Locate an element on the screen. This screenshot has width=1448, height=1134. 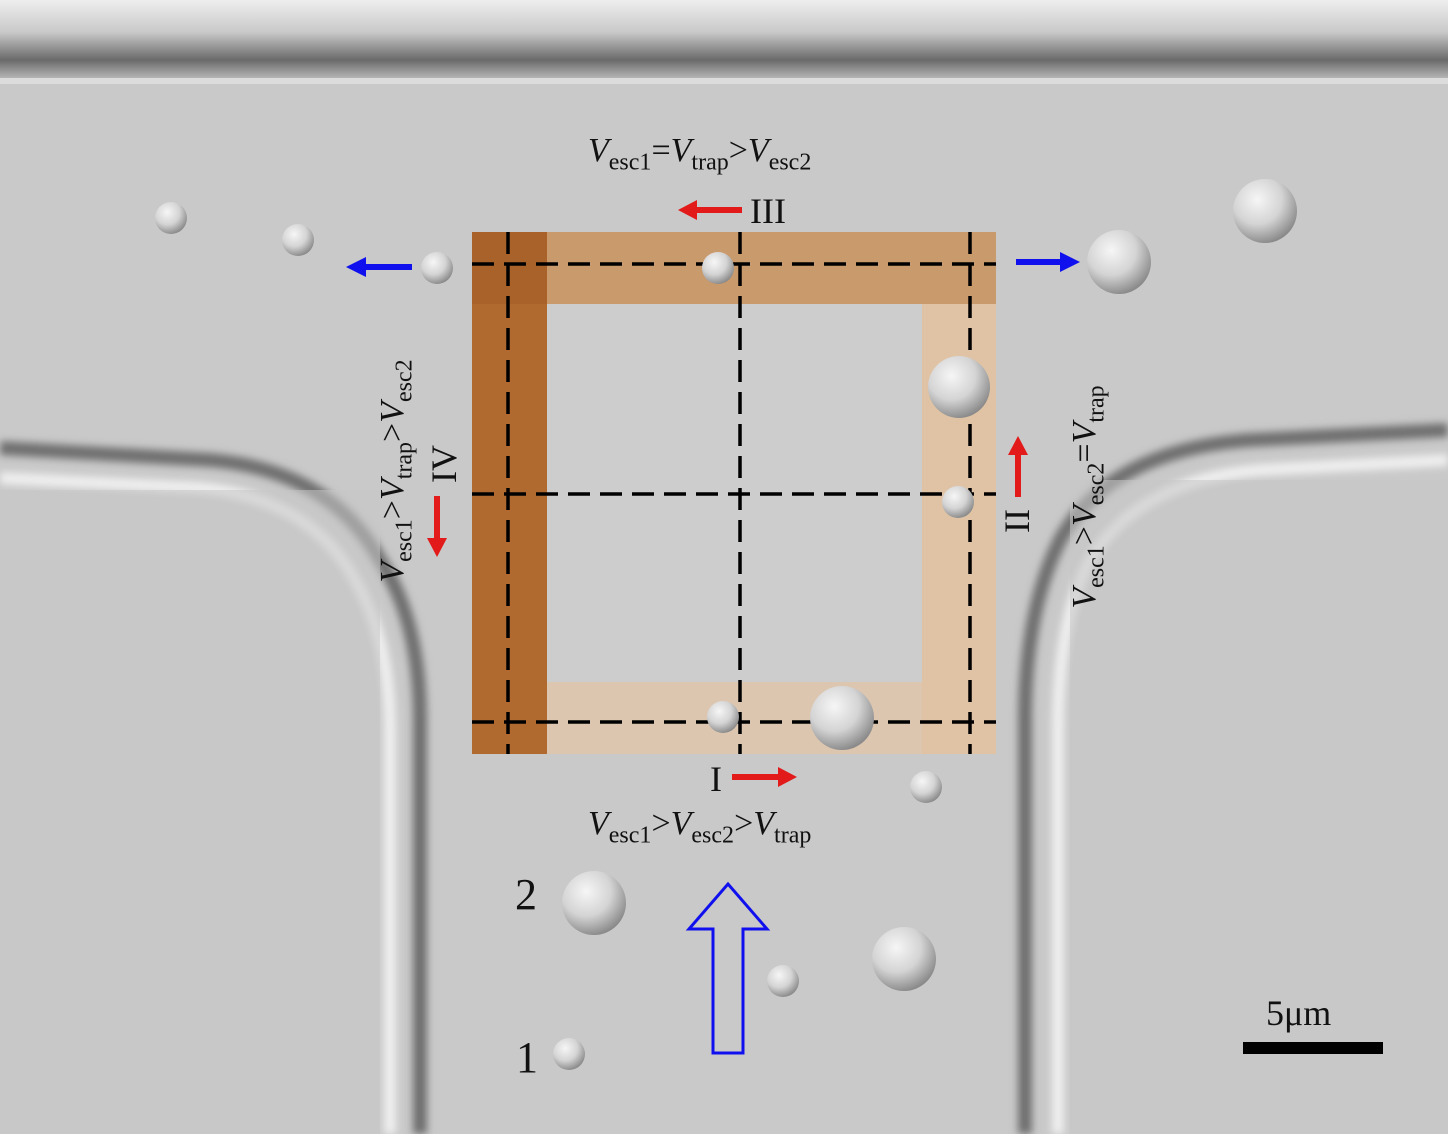
particle-label-2: 2 is located at coordinates (526, 894).